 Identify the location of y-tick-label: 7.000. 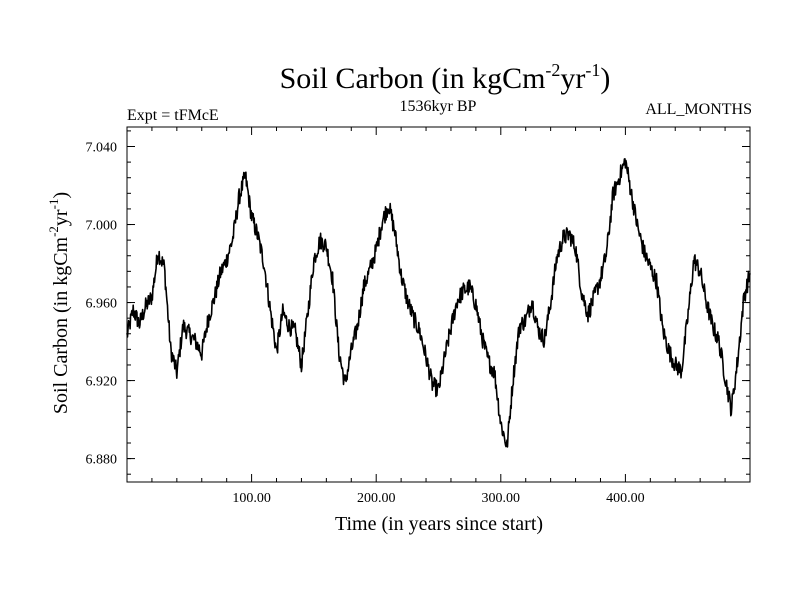
(102, 226).